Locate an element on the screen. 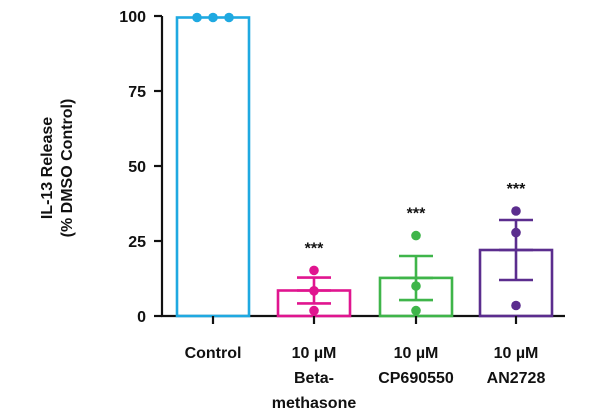 This screenshot has height=417, width=597. y-axis-label-line-1: IL-13 Release is located at coordinates (47, 168).